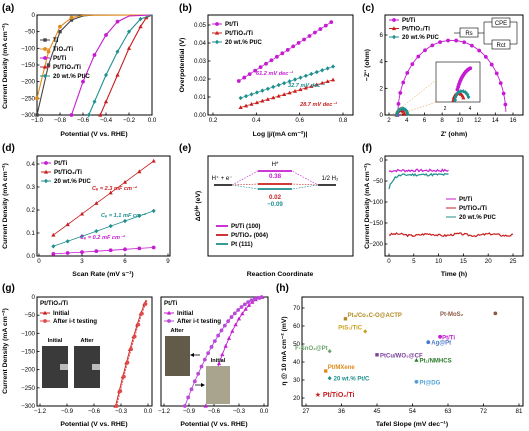 The height and width of the screenshot is (431, 529). What do you see at coordinates (93, 424) in the screenshot?
I see `panel-g-left-xlabel: Potential (V vs. RHE)` at bounding box center [93, 424].